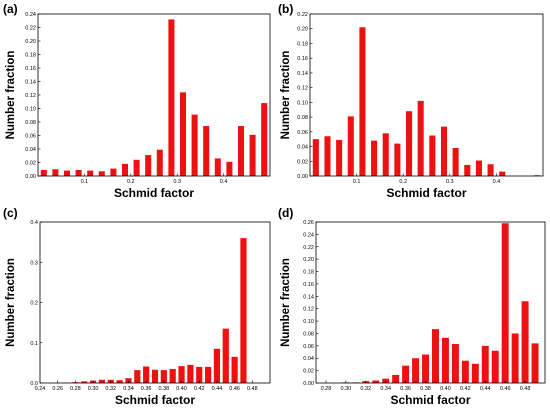  Describe the element at coordinates (30, 137) in the screenshot. I see `y-tick-label-a-3: 0.06` at that location.